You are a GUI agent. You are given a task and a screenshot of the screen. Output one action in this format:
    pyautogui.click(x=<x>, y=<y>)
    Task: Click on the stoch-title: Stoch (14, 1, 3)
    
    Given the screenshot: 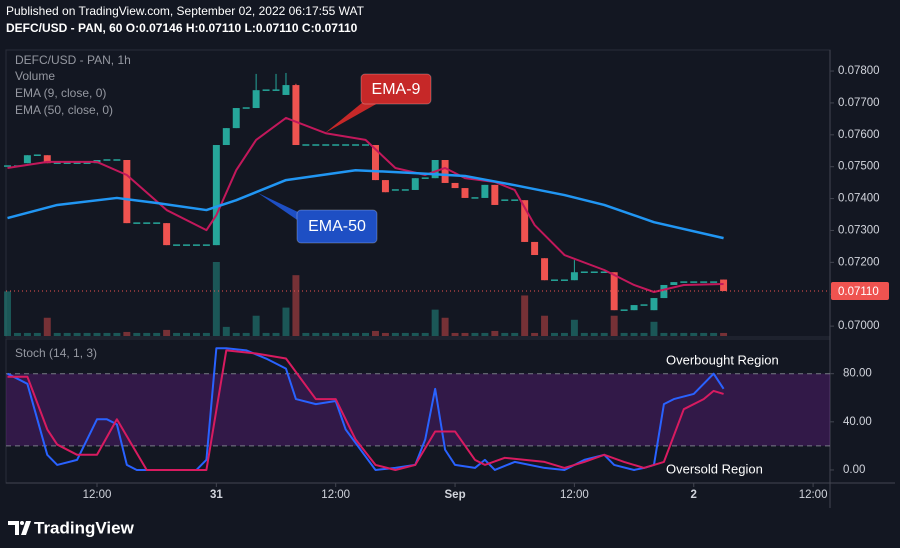 What is the action you would take?
    pyautogui.click(x=56, y=353)
    